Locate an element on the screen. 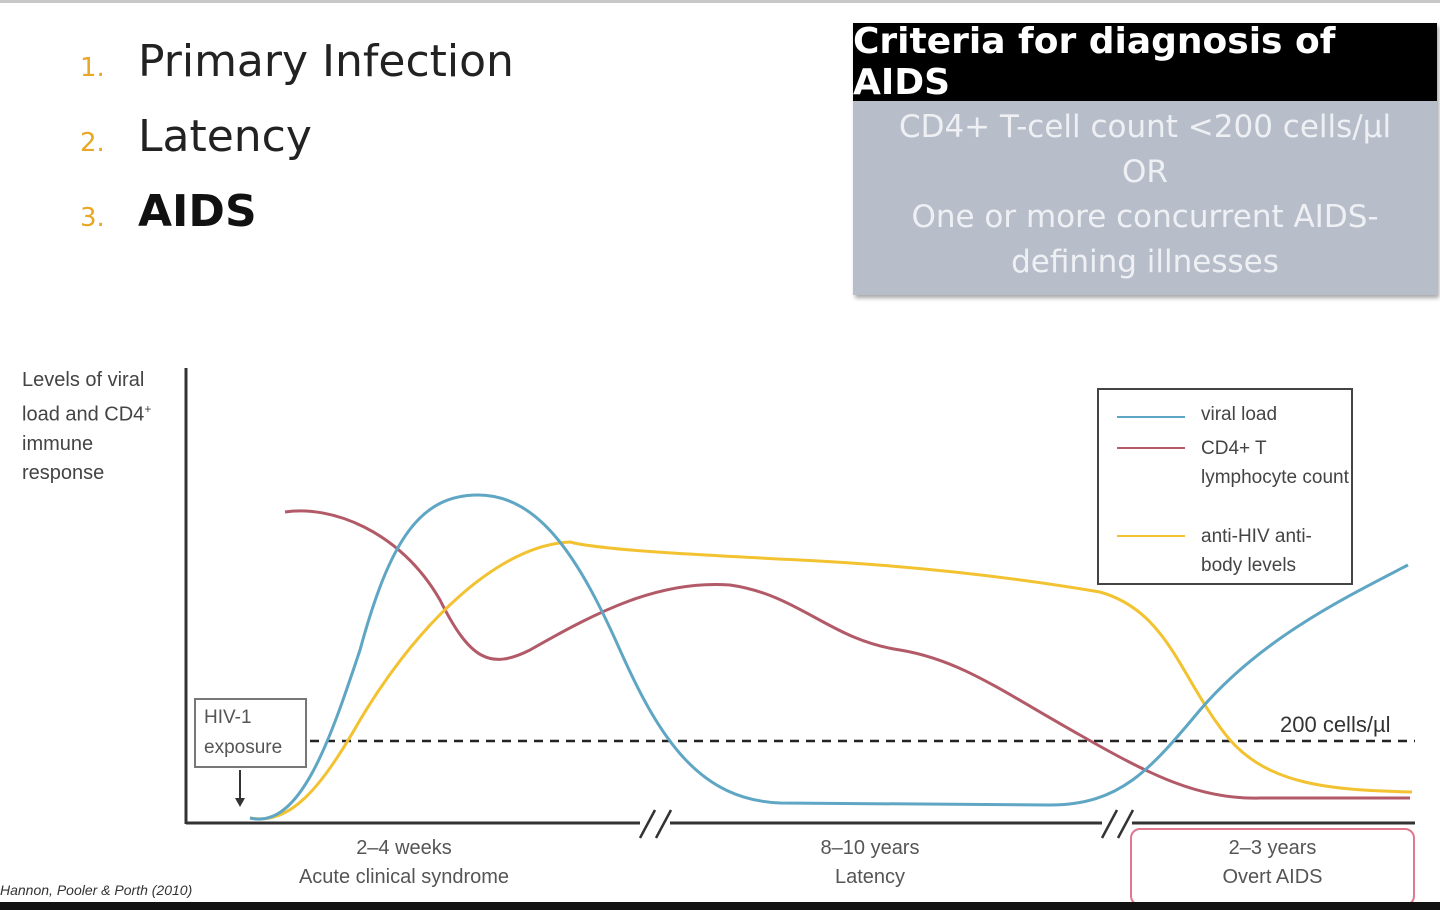 This screenshot has height=910, width=1440. phase-duration: 8–10 years is located at coordinates (870, 848).